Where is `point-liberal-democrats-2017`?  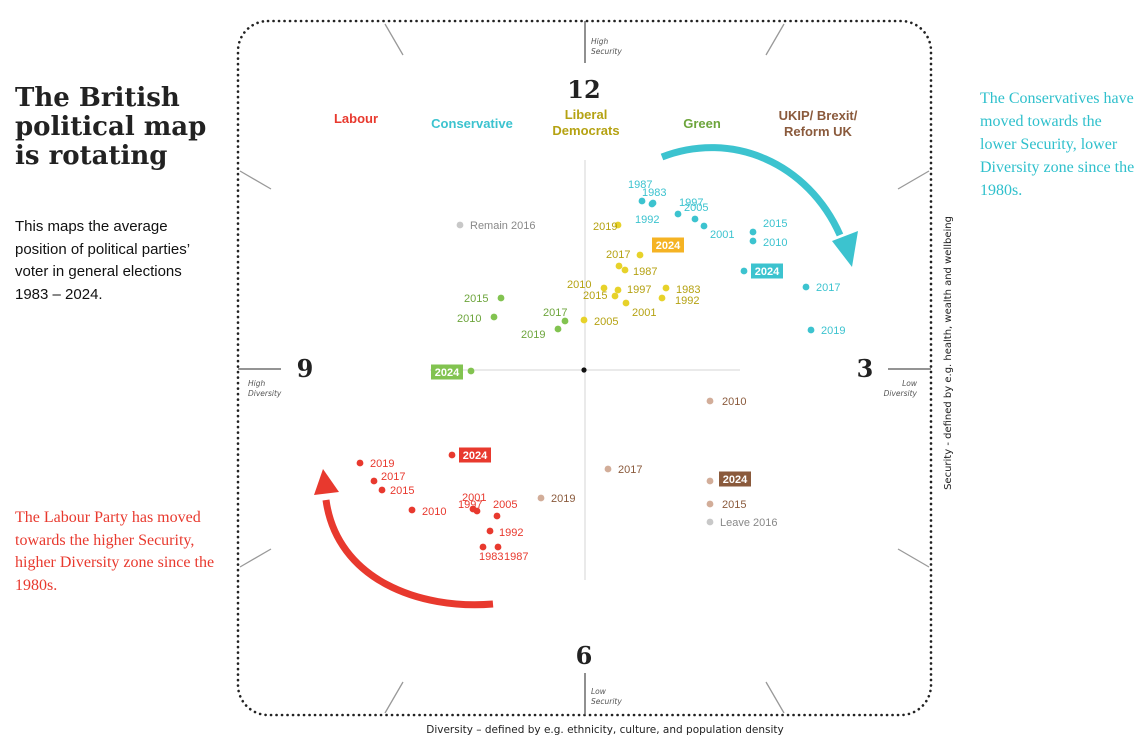 point-liberal-democrats-2017 is located at coordinates (619, 266).